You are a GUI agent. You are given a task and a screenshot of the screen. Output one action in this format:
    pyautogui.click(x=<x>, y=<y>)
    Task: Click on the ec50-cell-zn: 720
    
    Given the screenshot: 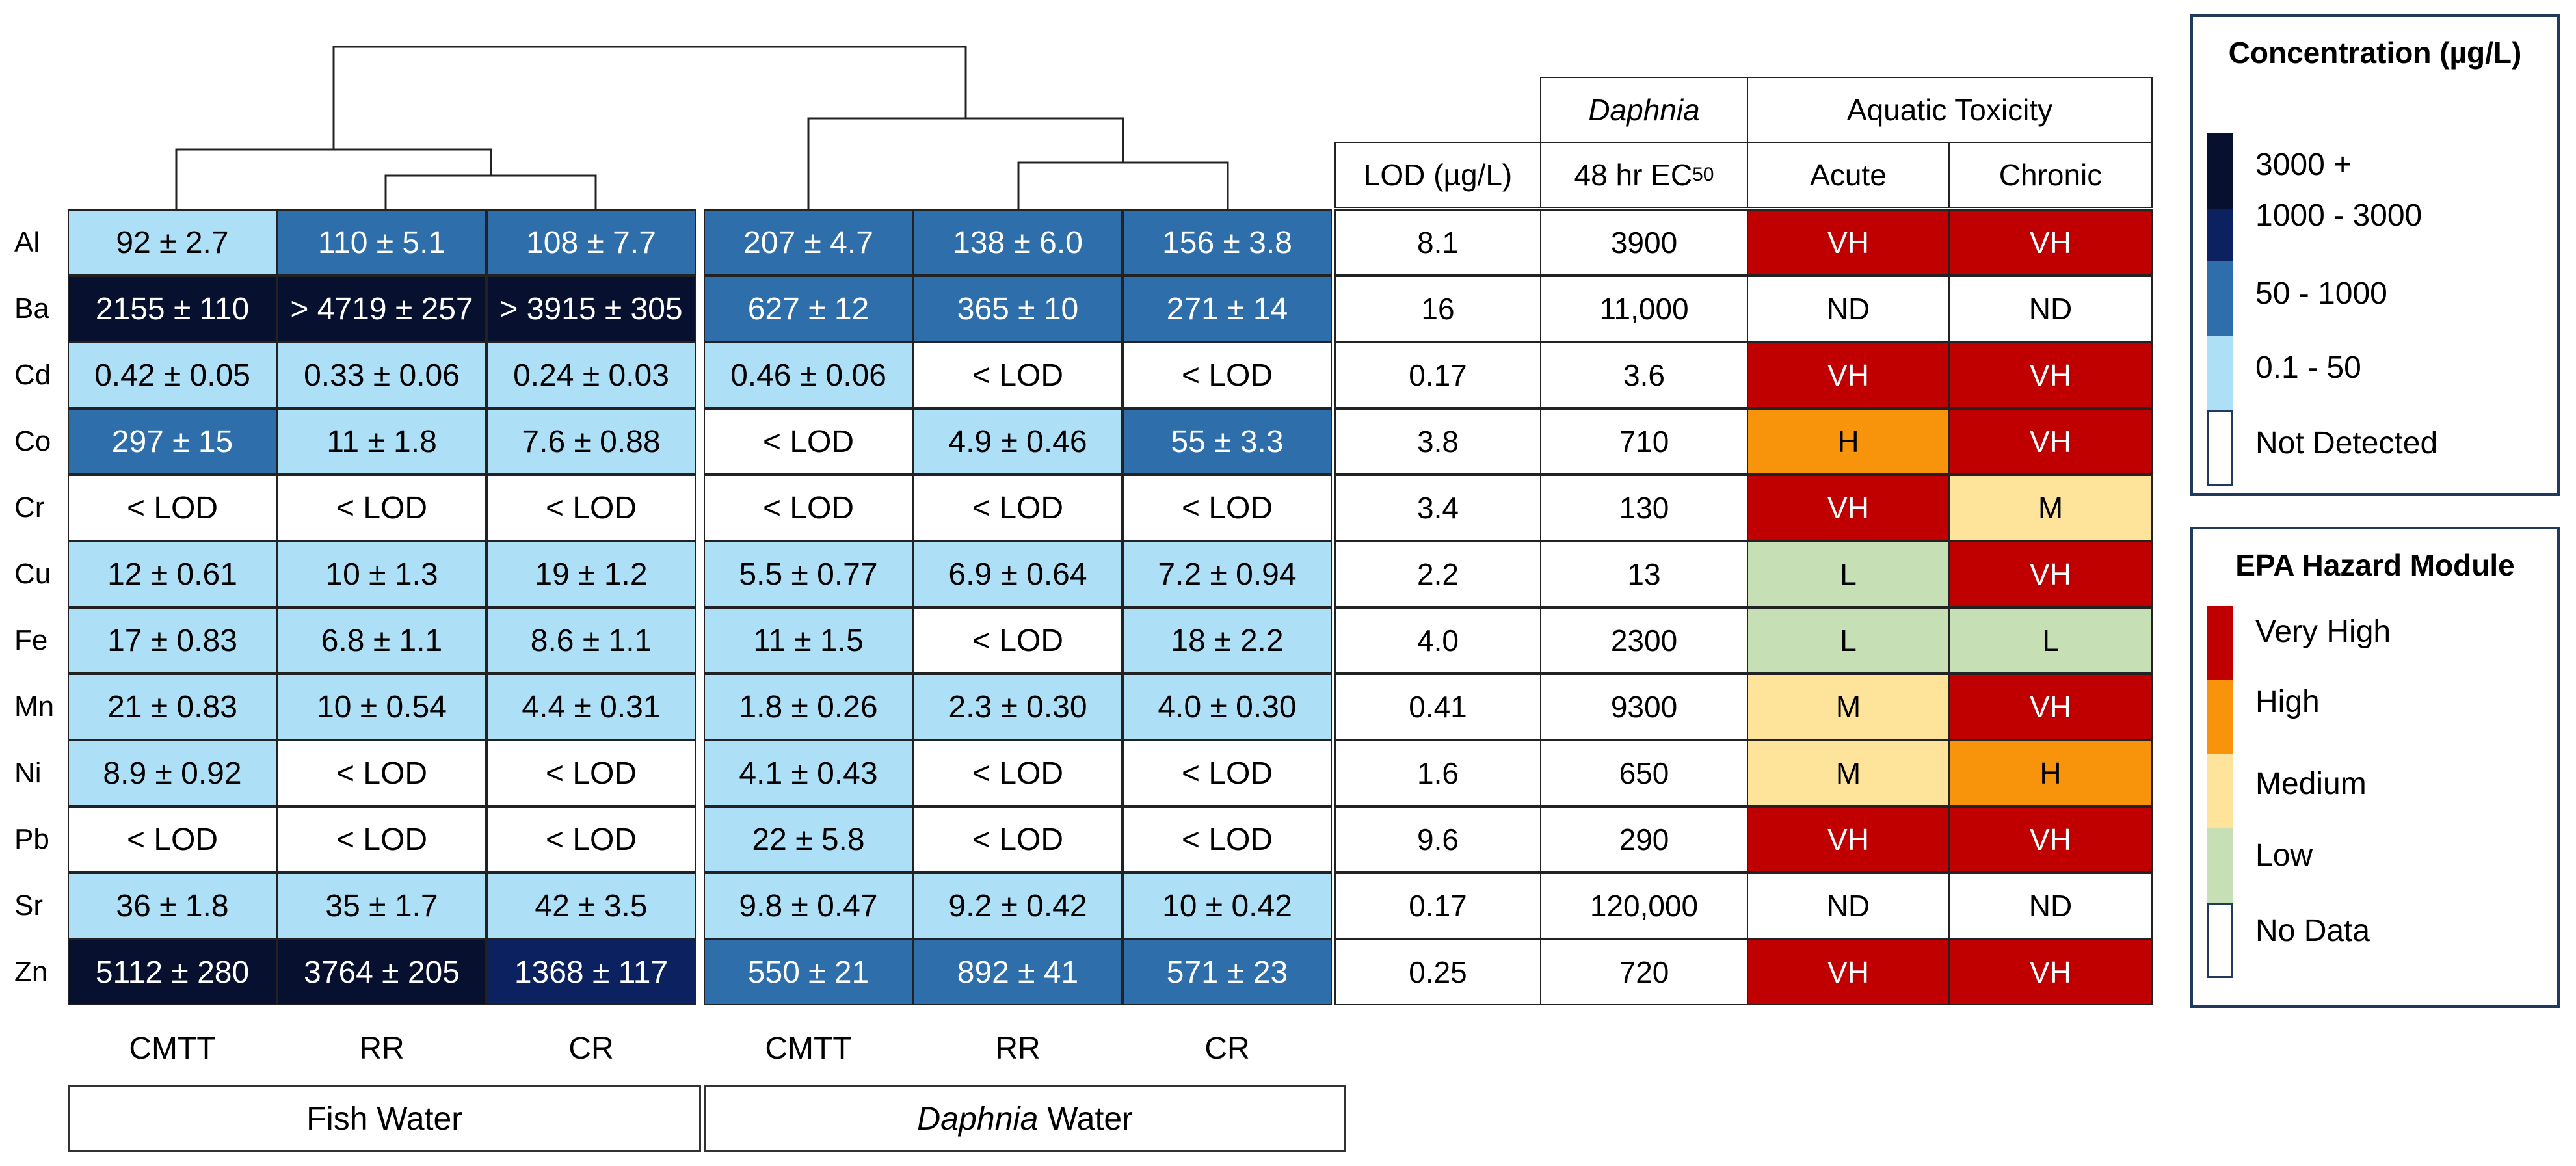 What is the action you would take?
    pyautogui.click(x=1644, y=972)
    